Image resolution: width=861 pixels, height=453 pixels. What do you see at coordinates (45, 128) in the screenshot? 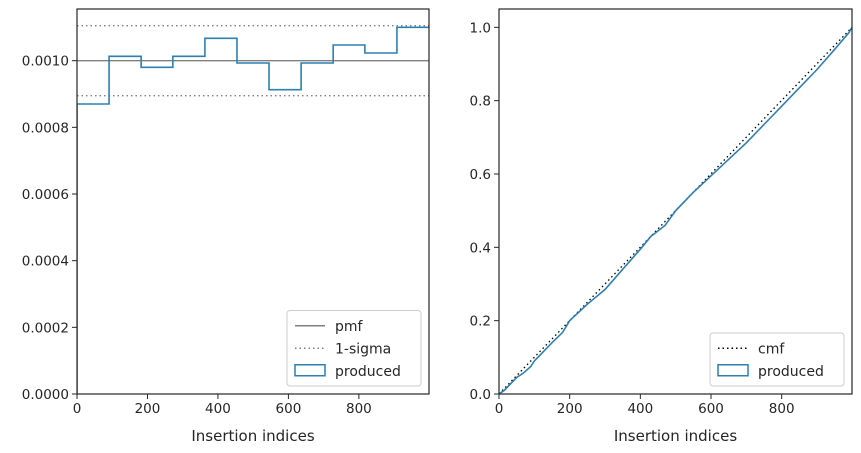
I see `y-tick-label: 0.0008` at bounding box center [45, 128].